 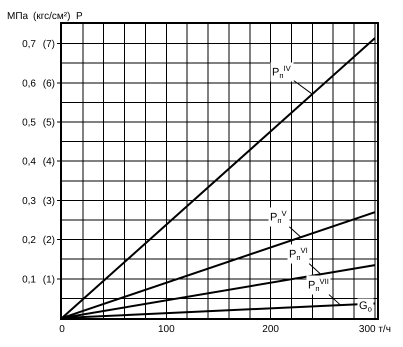 What do you see at coordinates (167, 329) in the screenshot?
I see `x-tick-label: 100` at bounding box center [167, 329].